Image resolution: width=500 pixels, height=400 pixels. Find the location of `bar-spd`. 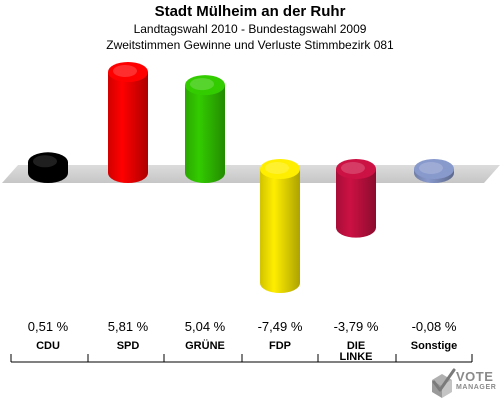

bar-spd is located at coordinates (128, 122).